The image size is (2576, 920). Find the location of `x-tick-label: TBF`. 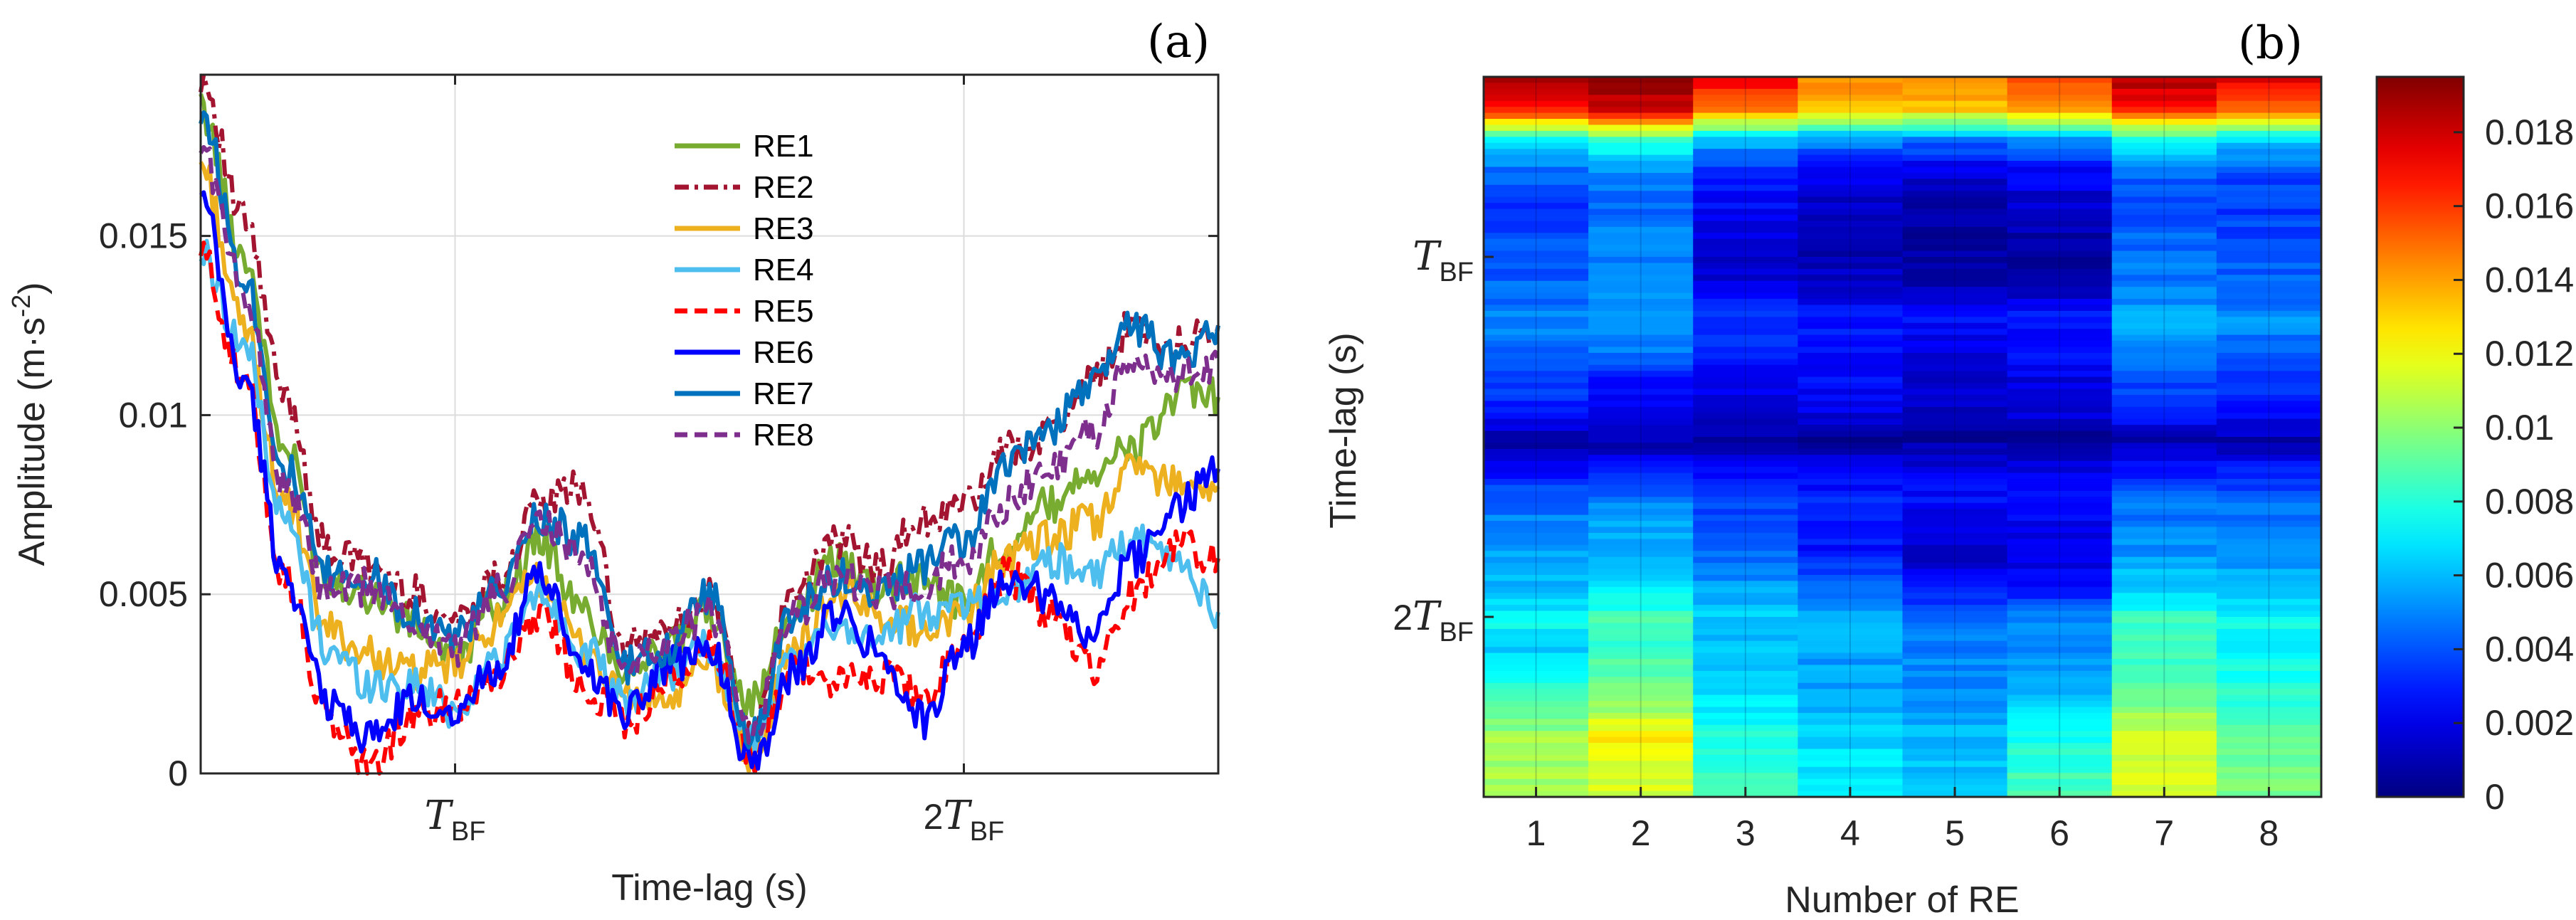

x-tick-label: TBF is located at coordinates (455, 820).